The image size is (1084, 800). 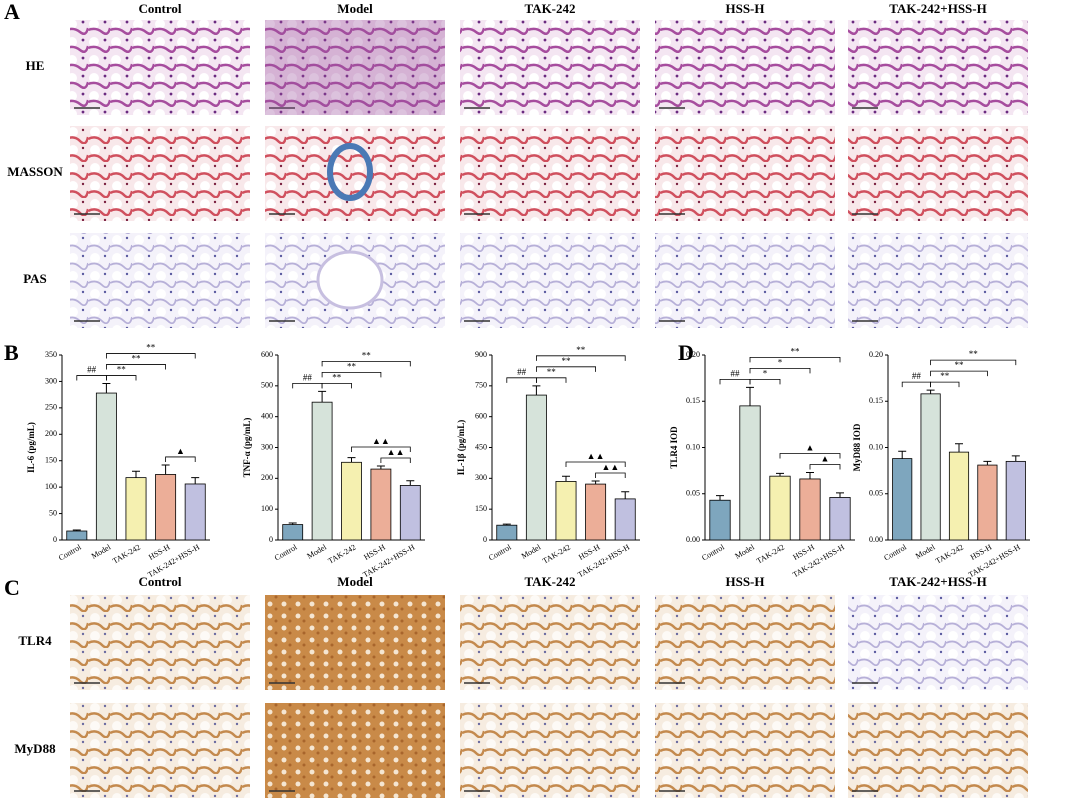 I want to click on y-tick-label: 0, so click(x=55, y=539).